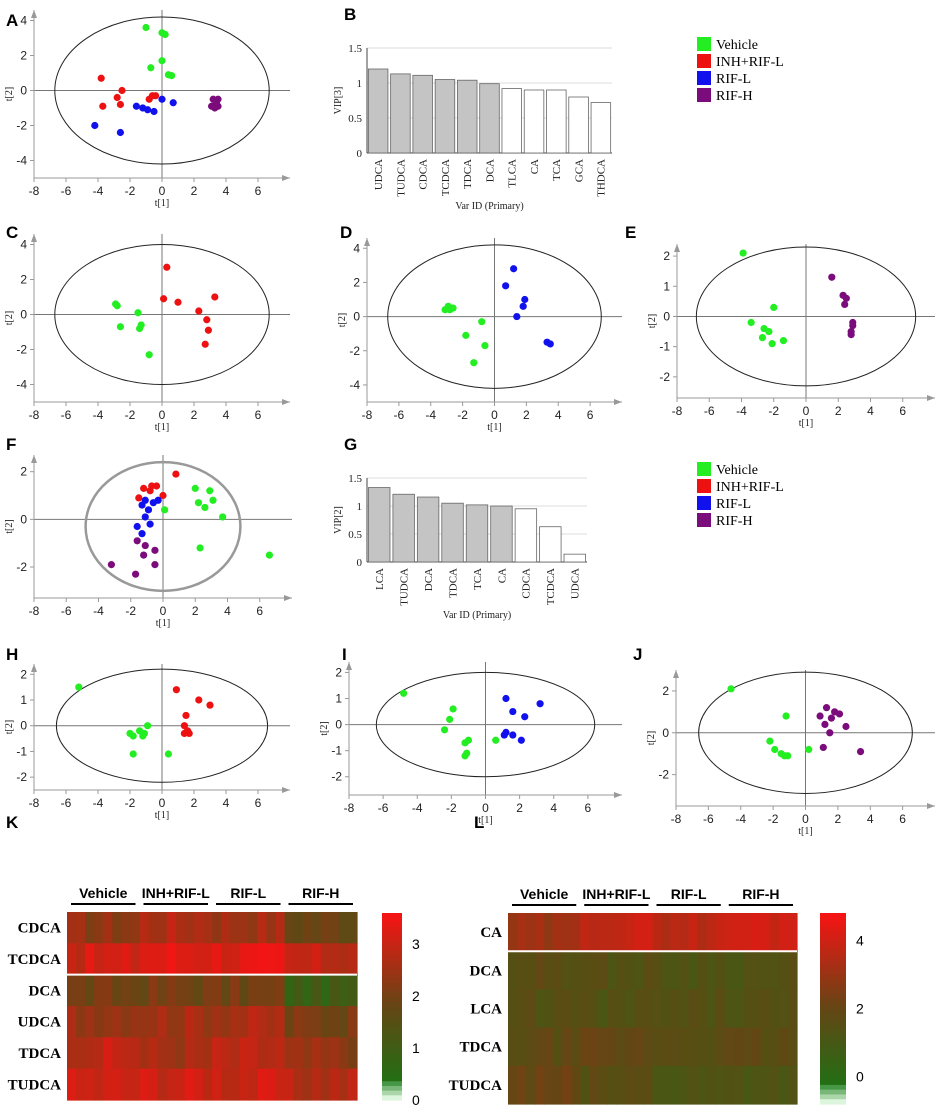 Image resolution: width=941 pixels, height=1112 pixels. I want to click on y-tick-label: -1, so click(664, 347).